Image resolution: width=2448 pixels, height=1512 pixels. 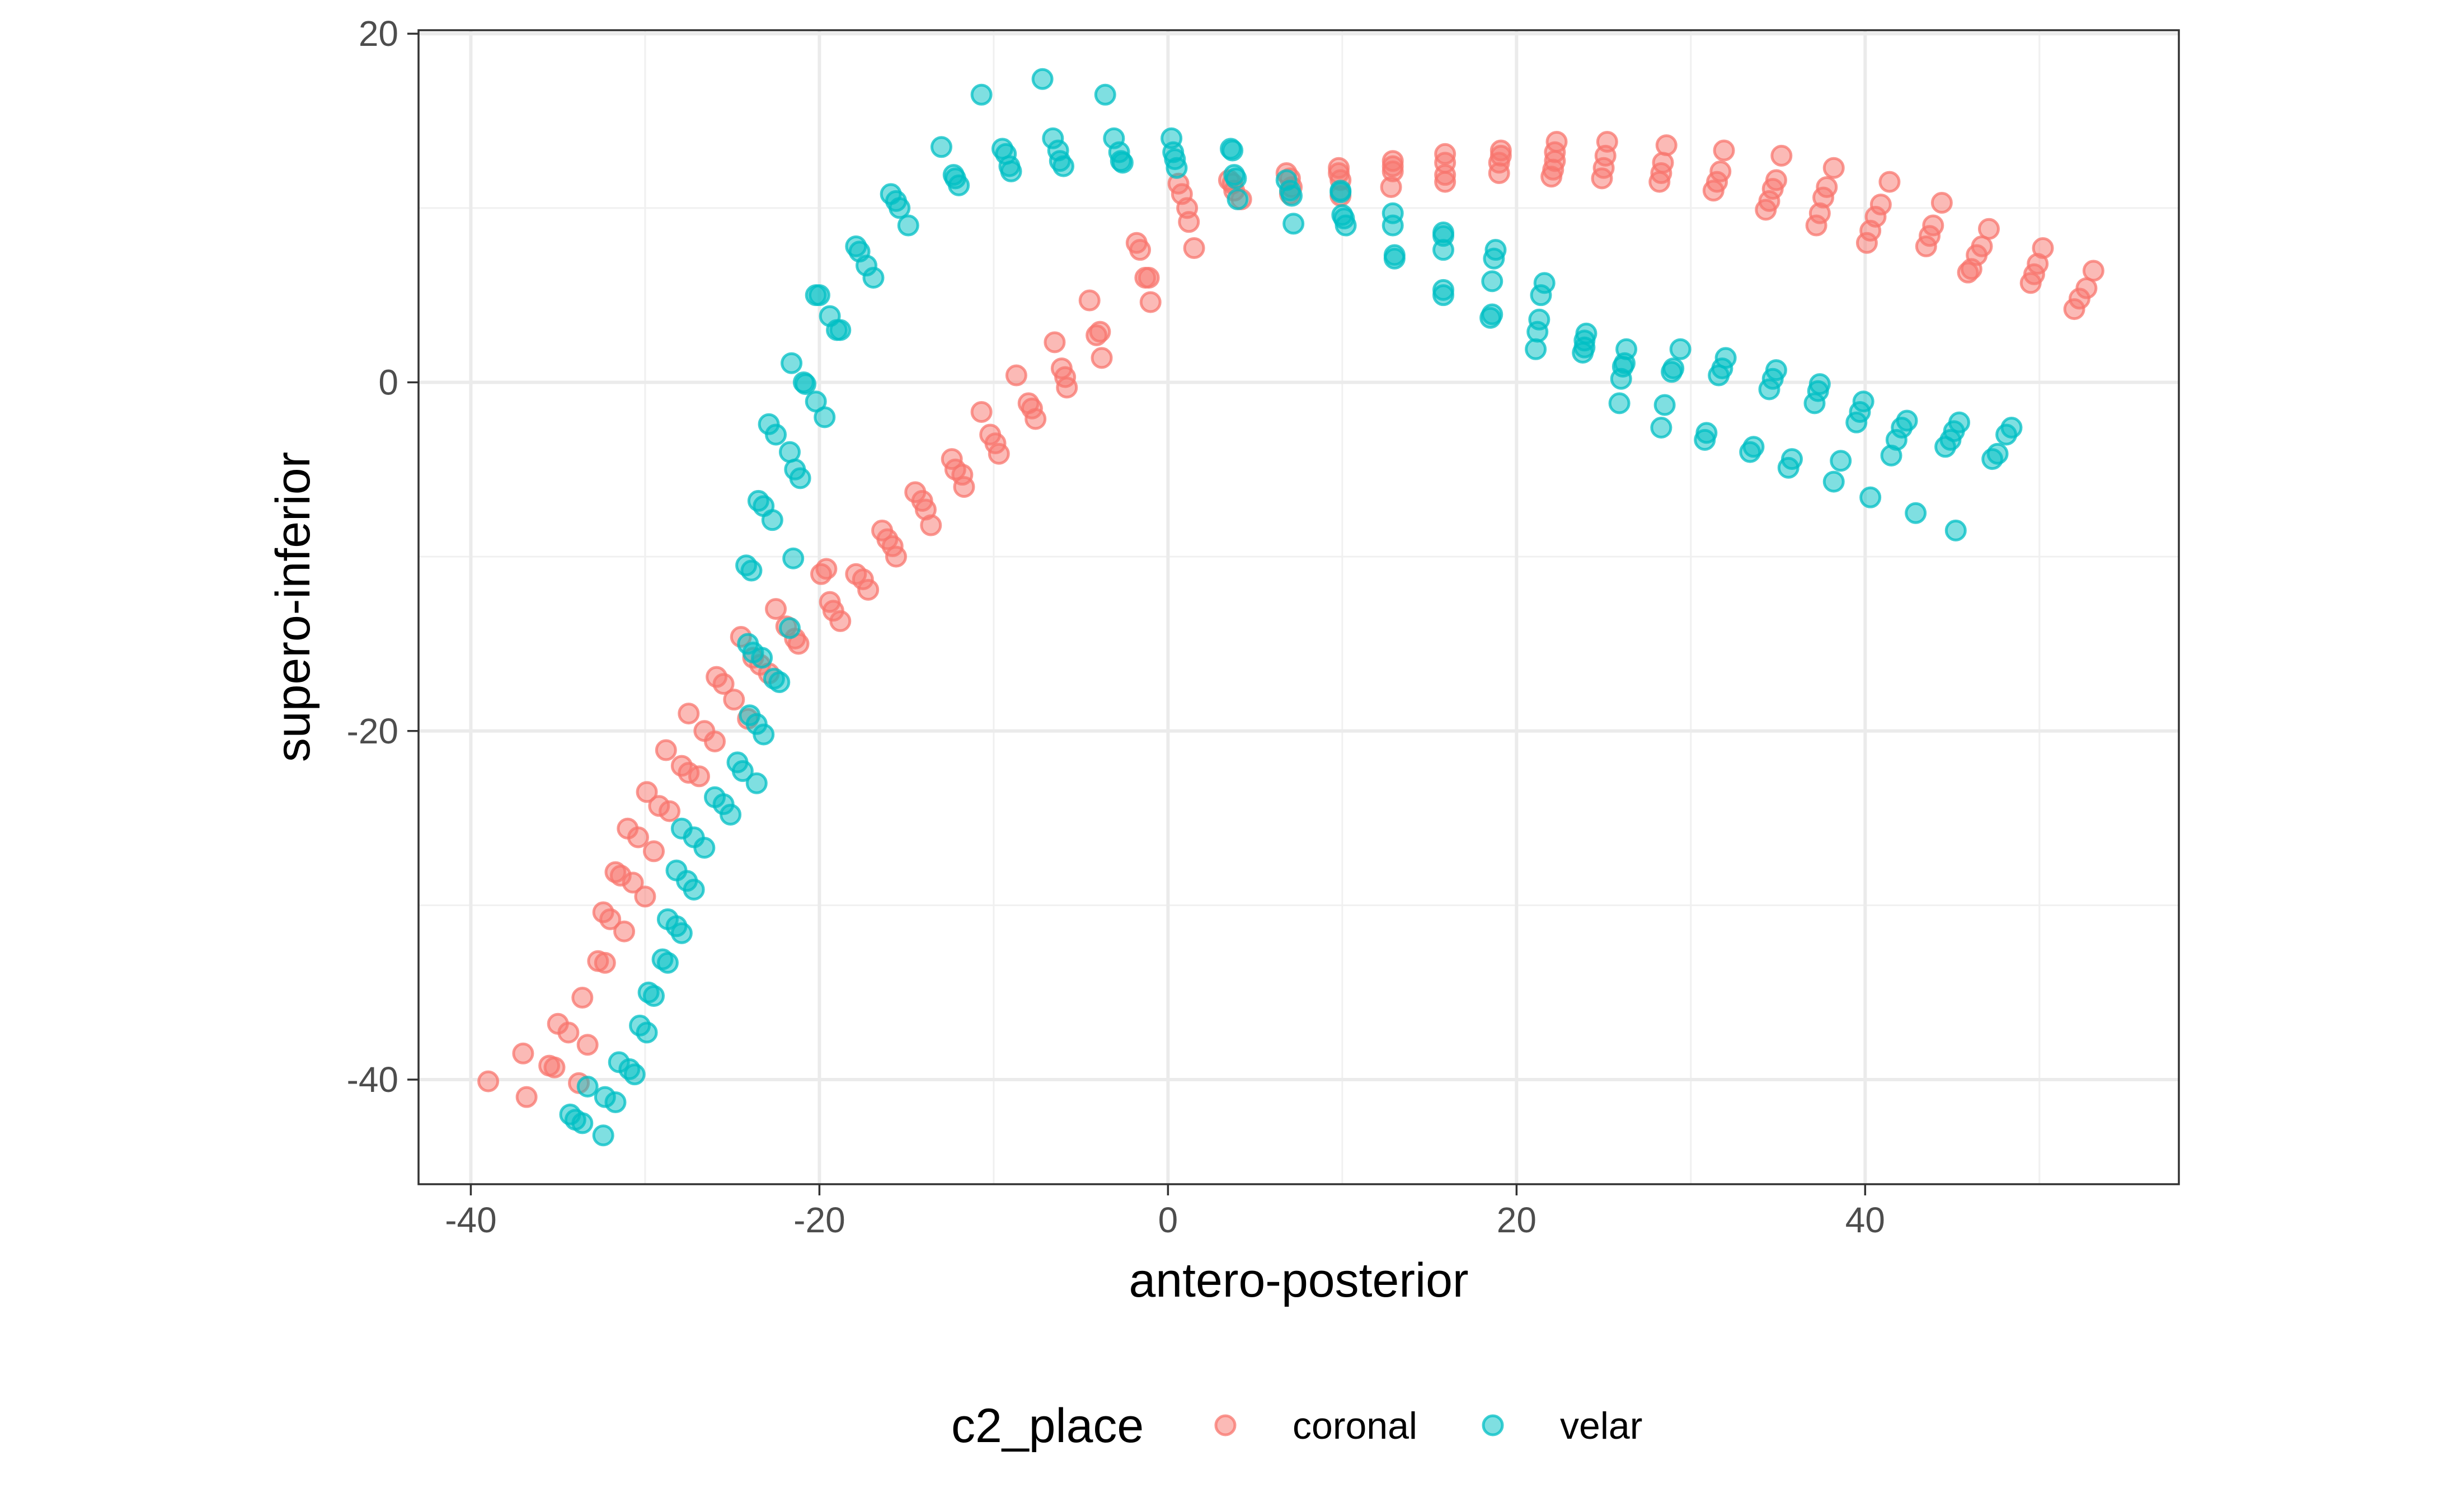 I want to click on x-tick-label: 20, so click(x=1517, y=1220).